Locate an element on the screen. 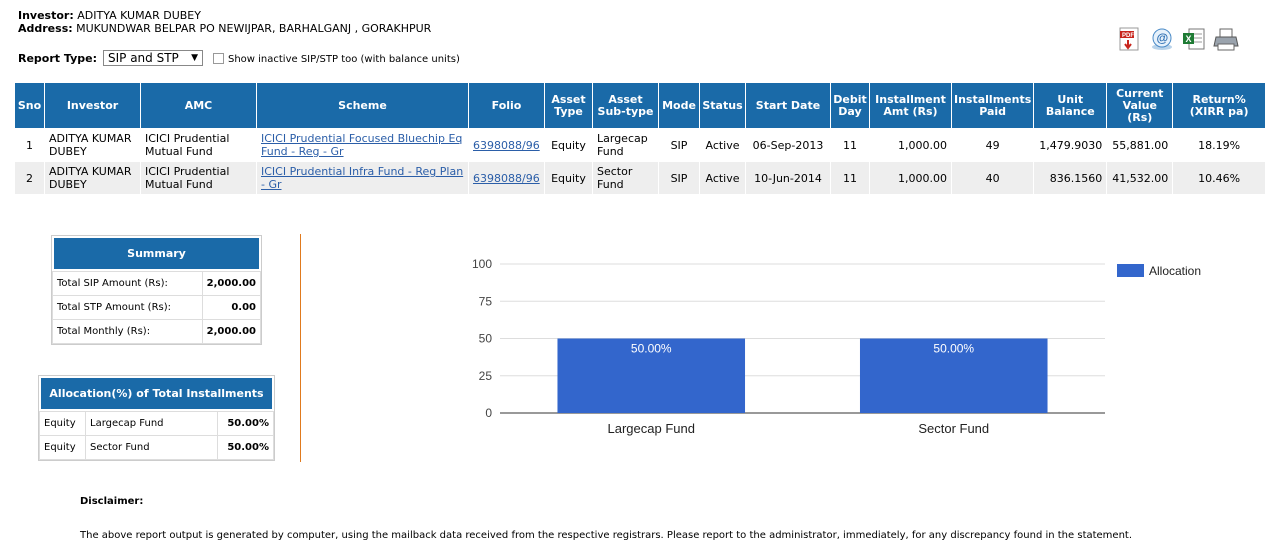 The width and height of the screenshot is (1278, 554). summary-row: Total SIP Amount (Rs): 2,000.00 is located at coordinates (157, 283).